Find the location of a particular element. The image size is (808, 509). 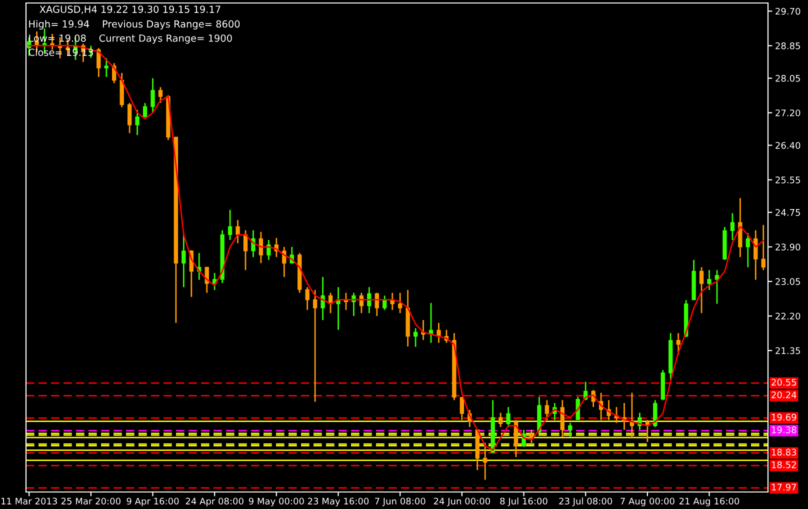

x-tick-label: 8 Jul 16:00 is located at coordinates (524, 502).